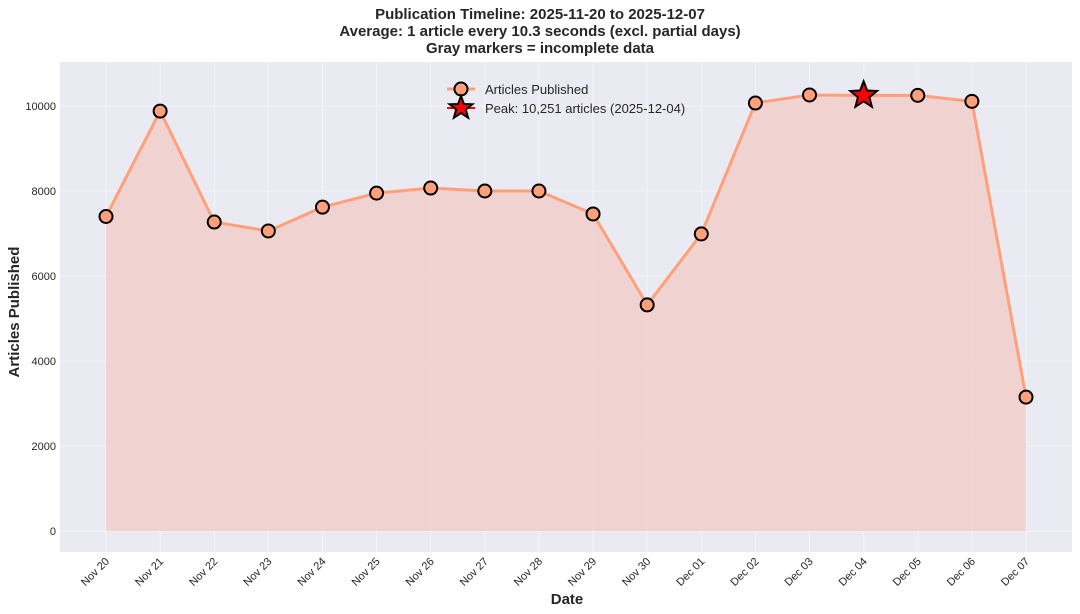  What do you see at coordinates (44, 447) in the screenshot?
I see `y-tick-label: 2000` at bounding box center [44, 447].